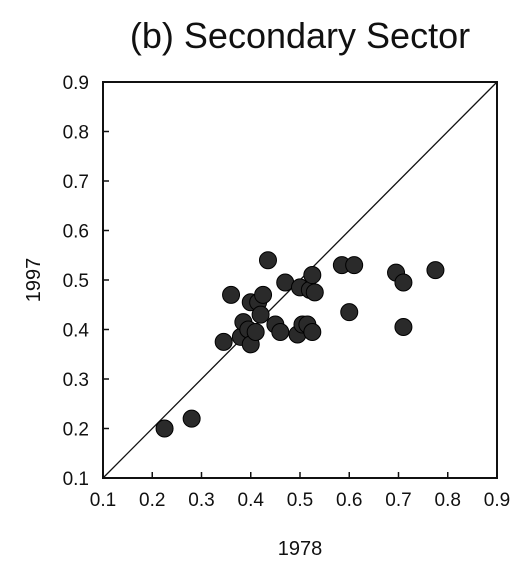 The image size is (515, 563). I want to click on x-tick-label: 0.5, so click(300, 500).